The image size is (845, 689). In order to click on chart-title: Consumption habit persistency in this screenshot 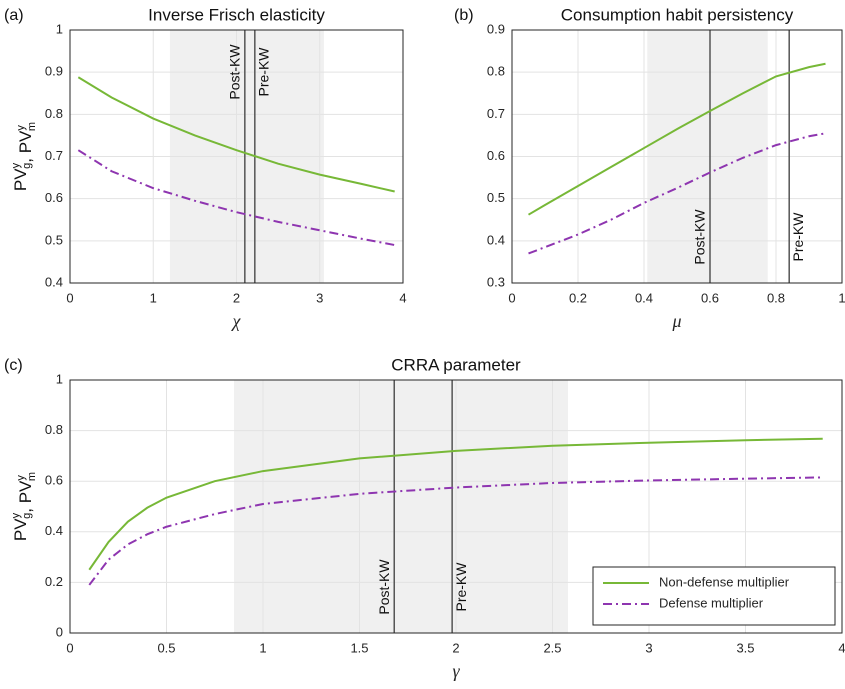, I will do `click(677, 14)`.